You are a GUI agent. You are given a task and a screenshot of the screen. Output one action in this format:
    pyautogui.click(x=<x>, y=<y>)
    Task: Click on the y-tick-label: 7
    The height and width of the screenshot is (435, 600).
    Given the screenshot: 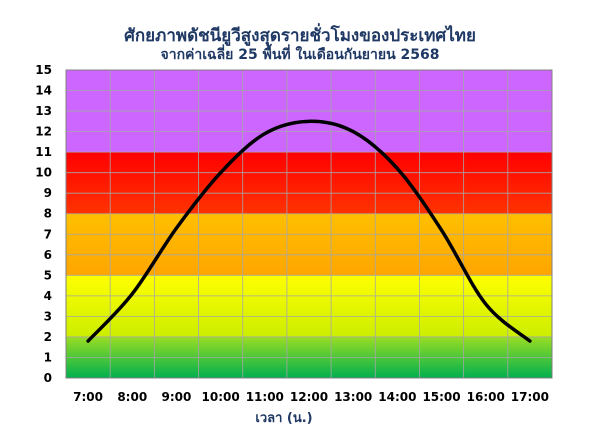 What is the action you would take?
    pyautogui.click(x=48, y=234)
    